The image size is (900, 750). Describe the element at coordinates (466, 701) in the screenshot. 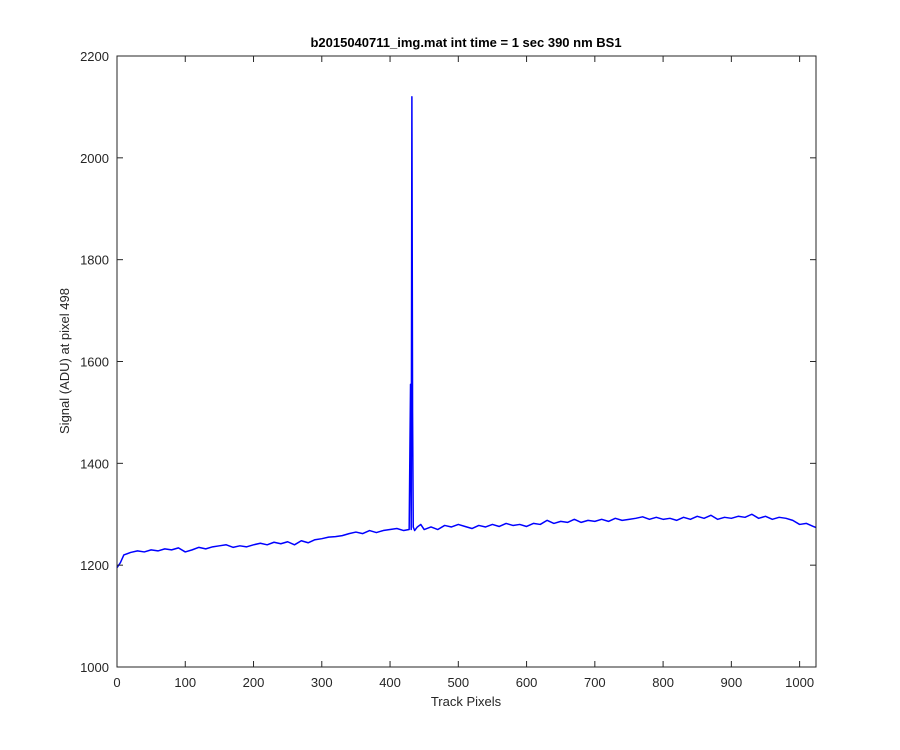

I see `x-axis-label: Track Pixels` at that location.